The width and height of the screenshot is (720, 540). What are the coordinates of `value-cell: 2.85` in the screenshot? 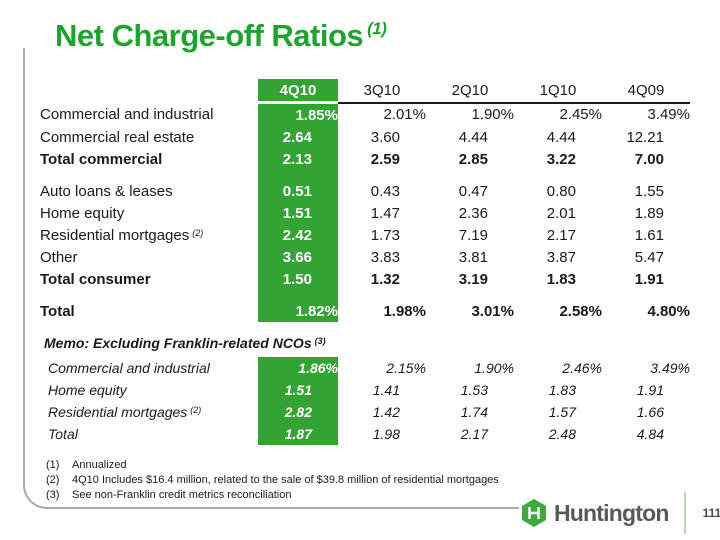 It's located at (473, 159).